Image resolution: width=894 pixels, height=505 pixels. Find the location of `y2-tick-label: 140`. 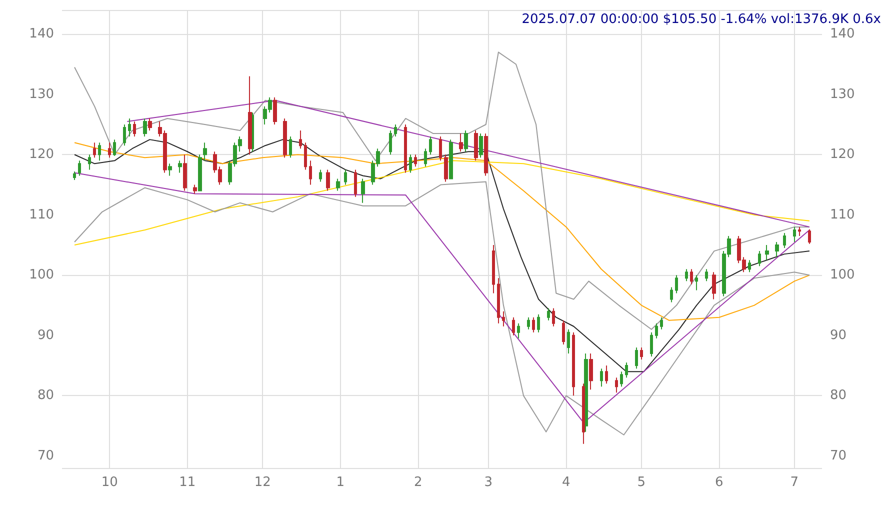

y2-tick-label: 140 is located at coordinates (842, 34).